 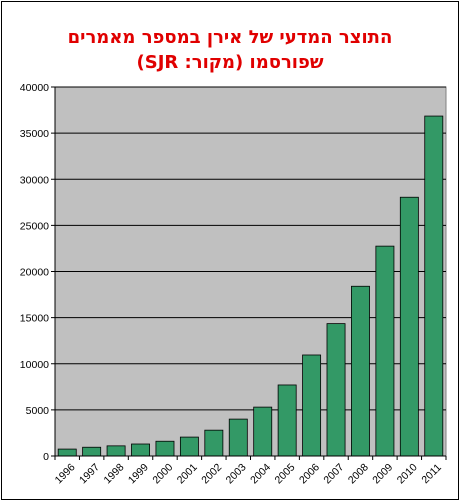 I want to click on y-tick-label: 30000, so click(x=34, y=180).